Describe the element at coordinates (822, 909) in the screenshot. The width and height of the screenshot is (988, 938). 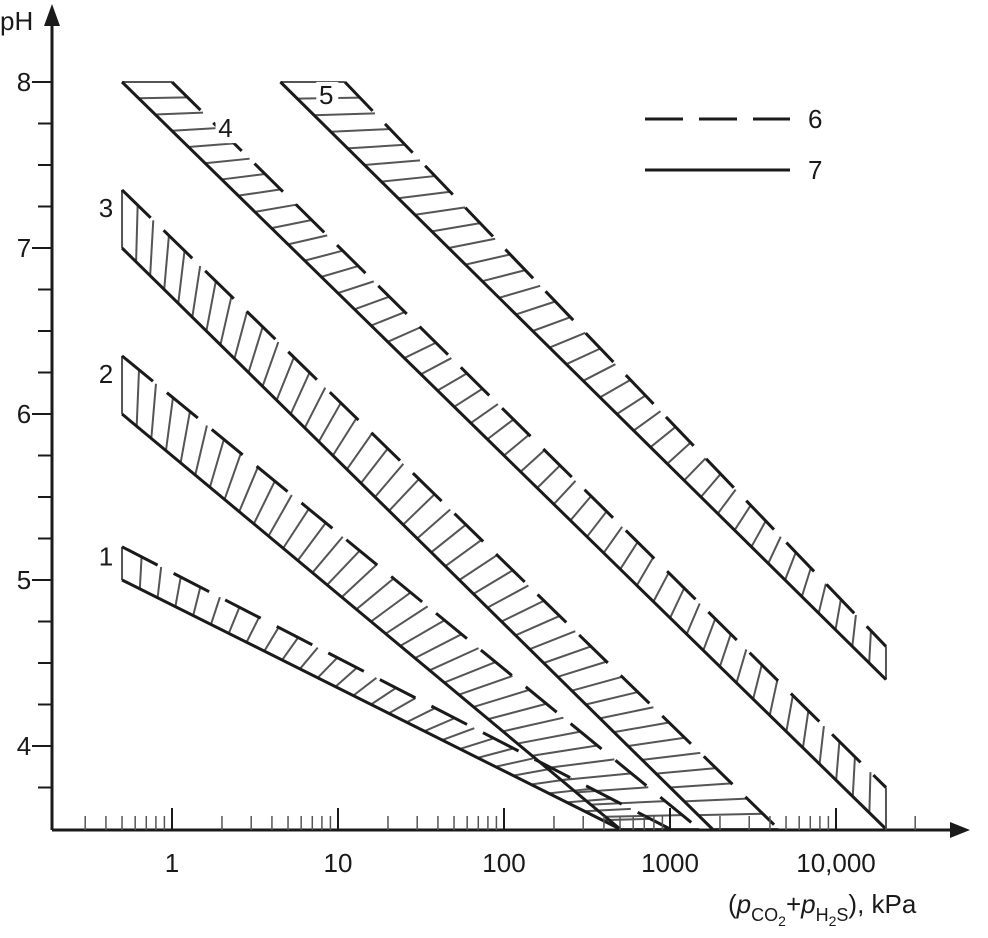
I see `x-axis-title: (pCO2+pH2S), kPa` at that location.